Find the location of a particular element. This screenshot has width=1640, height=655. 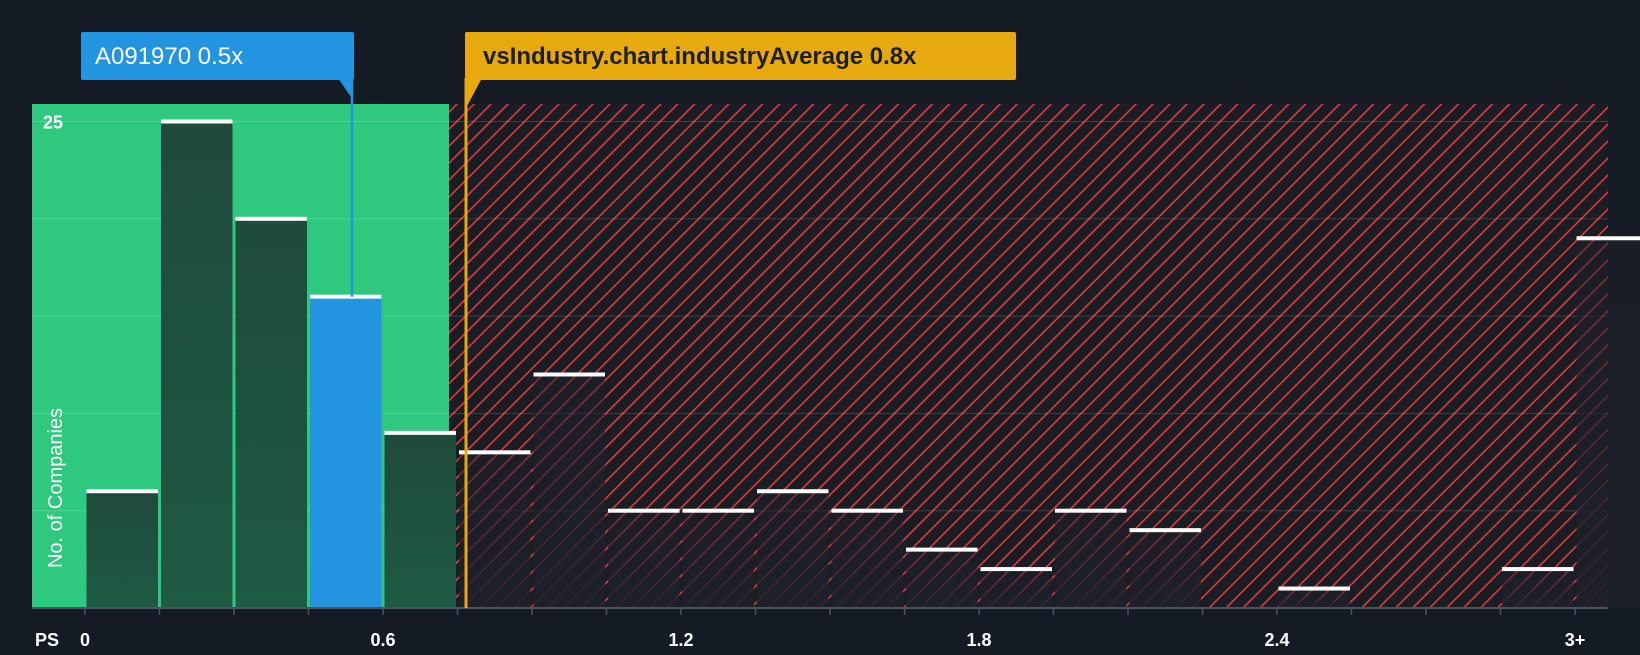

x-tick-label: 0.6 is located at coordinates (382, 640).